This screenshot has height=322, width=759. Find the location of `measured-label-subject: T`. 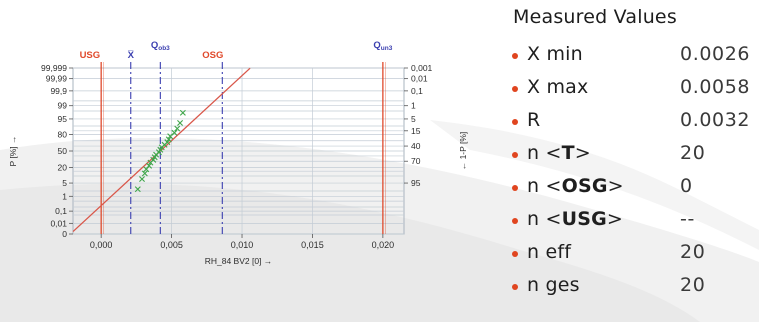

measured-label-subject: T is located at coordinates (568, 153).